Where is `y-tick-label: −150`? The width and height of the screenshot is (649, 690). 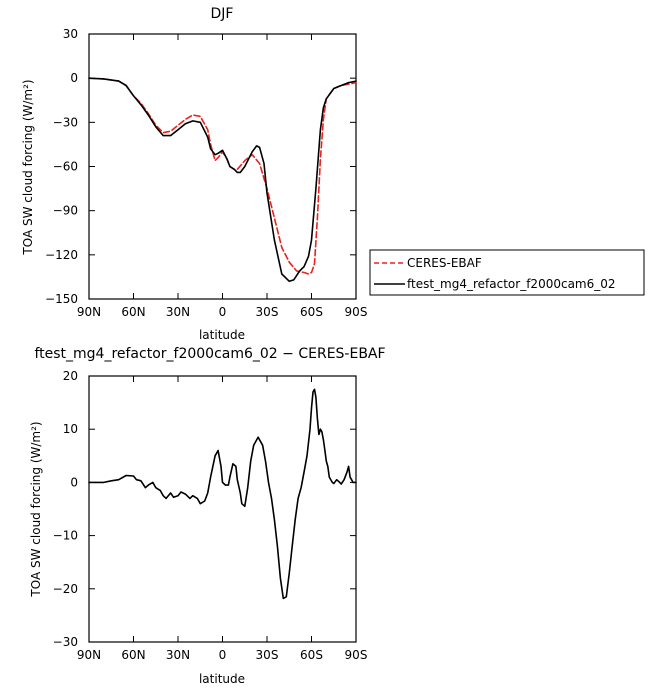 y-tick-label: −150 is located at coordinates (61, 299).